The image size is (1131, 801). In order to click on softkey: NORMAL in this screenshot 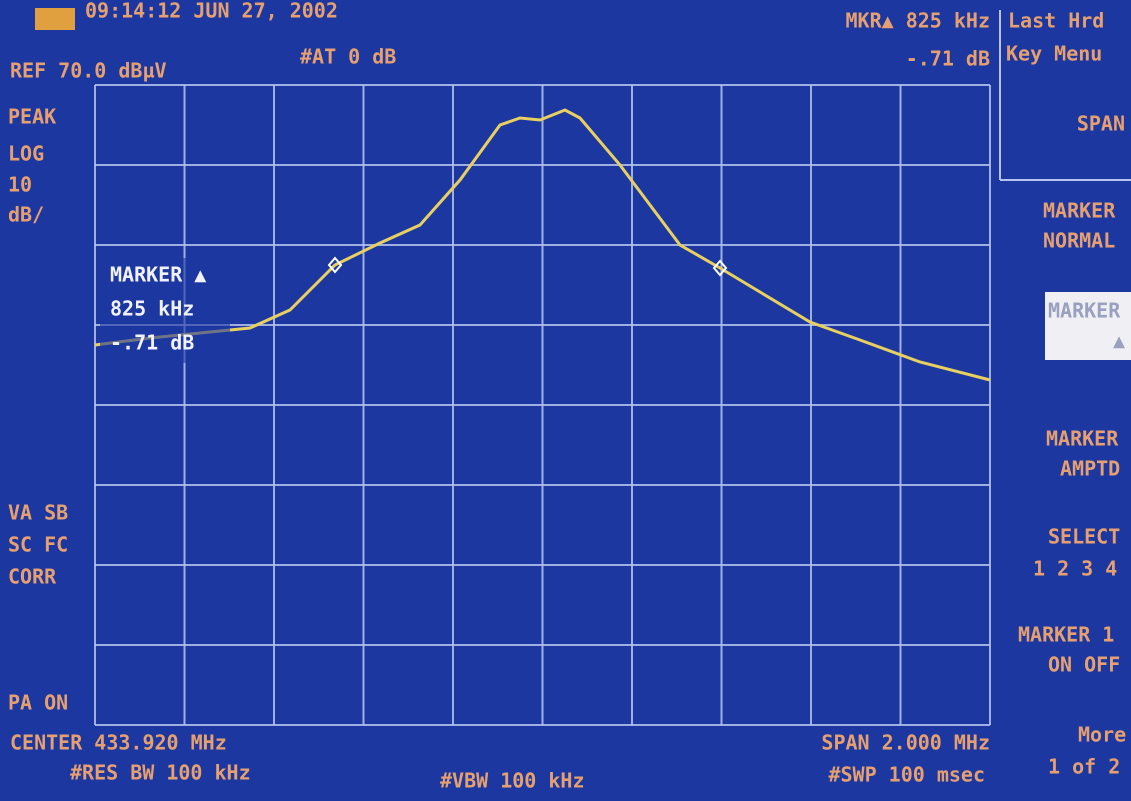, I will do `click(1079, 241)`.